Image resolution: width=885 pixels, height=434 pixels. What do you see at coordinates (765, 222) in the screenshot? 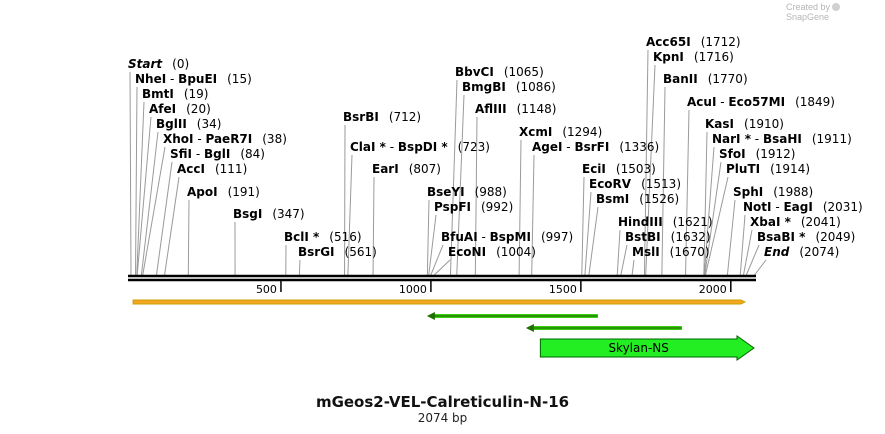
I see `enzyme-name-xbai: XbaI` at bounding box center [765, 222].